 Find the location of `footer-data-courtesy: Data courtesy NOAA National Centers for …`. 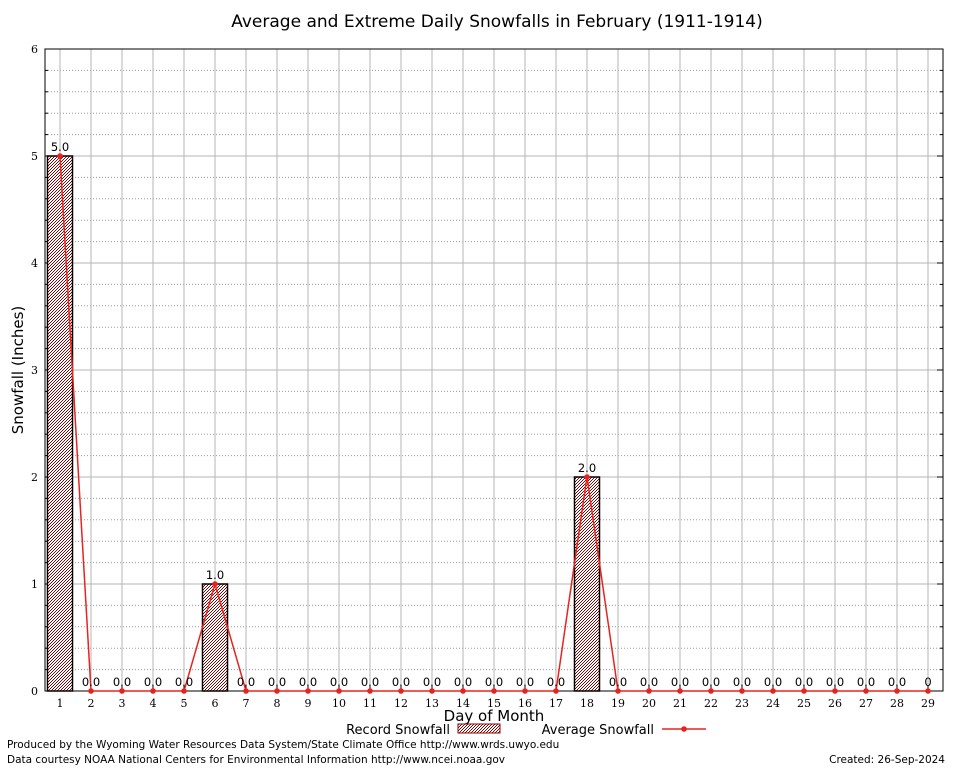

footer-data-courtesy: Data courtesy NOAA National Centers for … is located at coordinates (256, 760).